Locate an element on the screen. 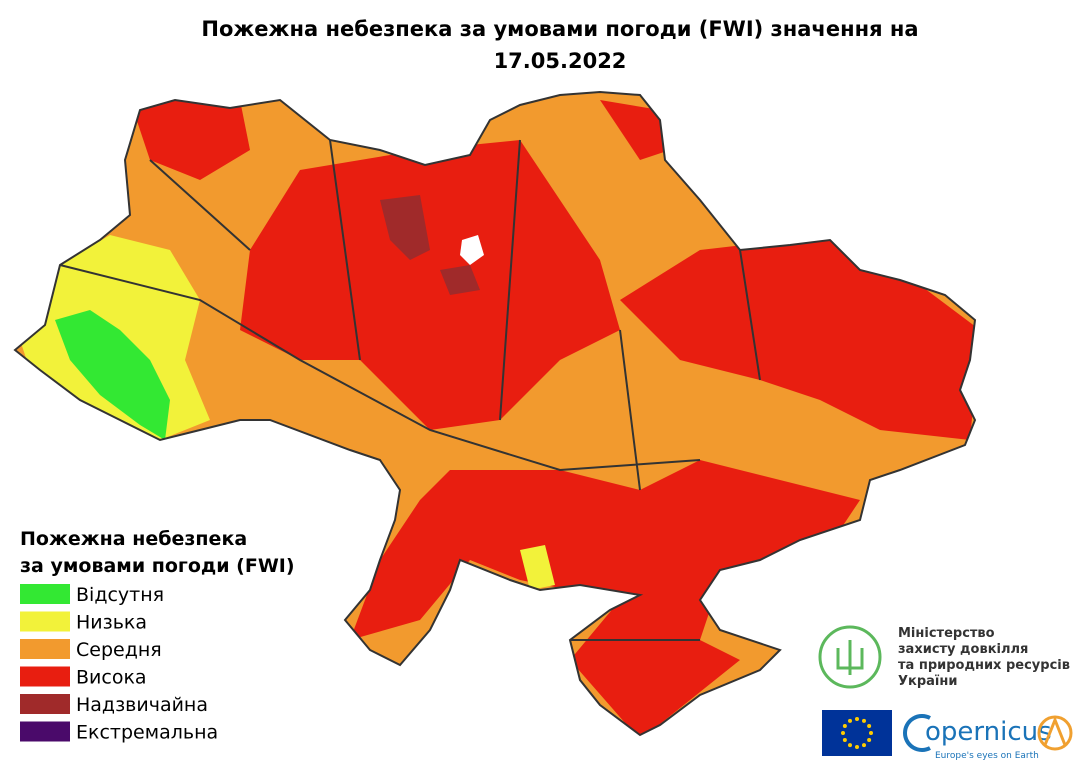 The height and width of the screenshot is (770, 1090). legend-label: Висока is located at coordinates (111, 678).